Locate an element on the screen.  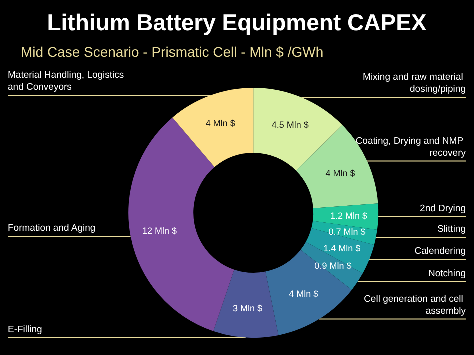
data-label: 1.4 Mln $ is located at coordinates (342, 249).